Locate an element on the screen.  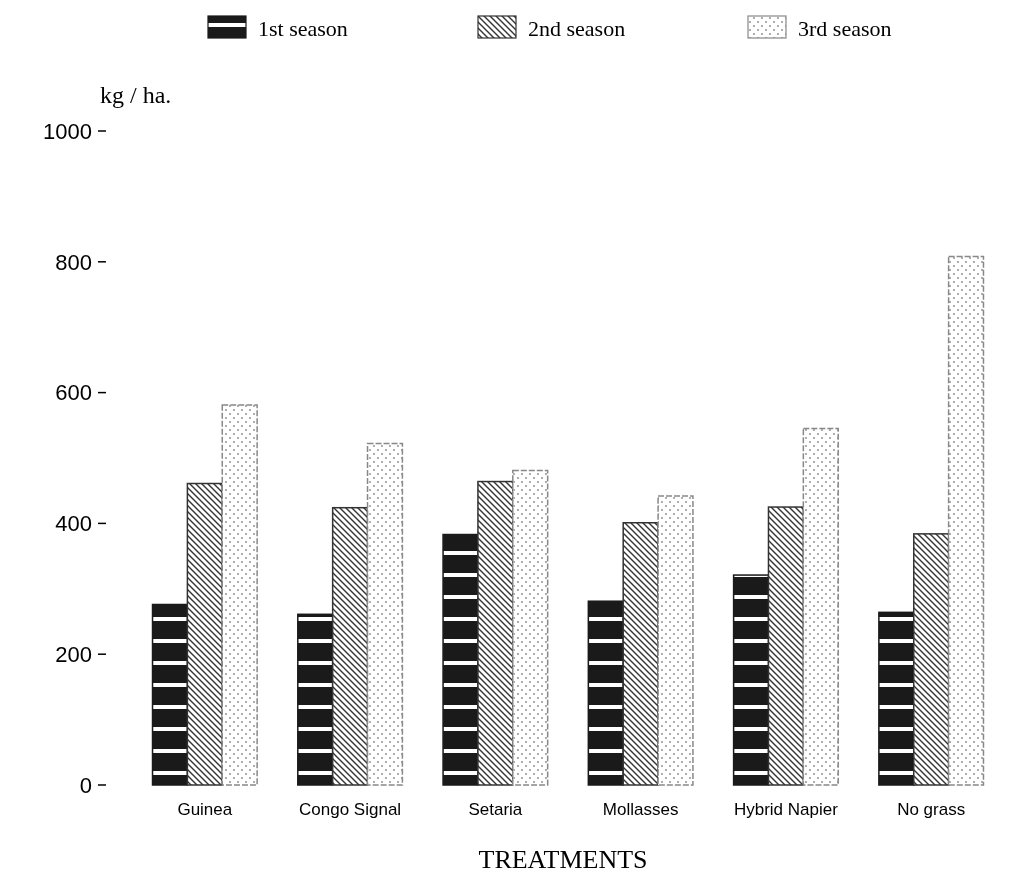
legend-label: 1st season is located at coordinates (303, 28).